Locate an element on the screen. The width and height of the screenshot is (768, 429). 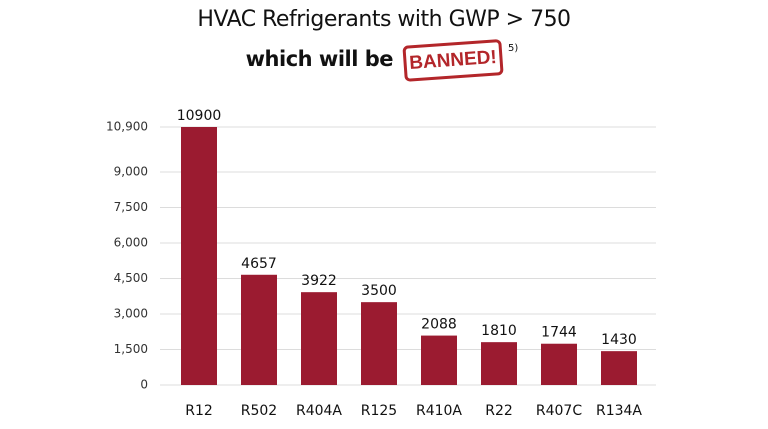
y-tick-label: 10,900 is located at coordinates (127, 127).